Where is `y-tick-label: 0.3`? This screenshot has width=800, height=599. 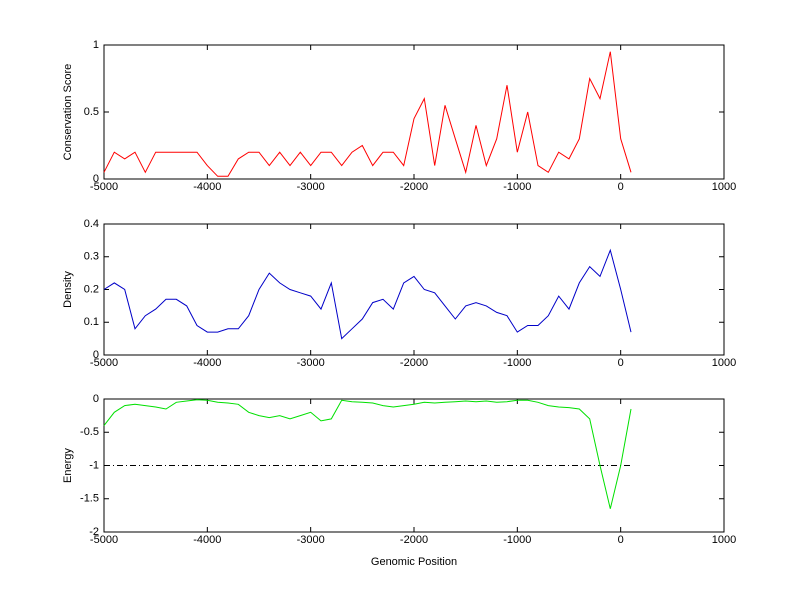
y-tick-label: 0.3 is located at coordinates (91, 257).